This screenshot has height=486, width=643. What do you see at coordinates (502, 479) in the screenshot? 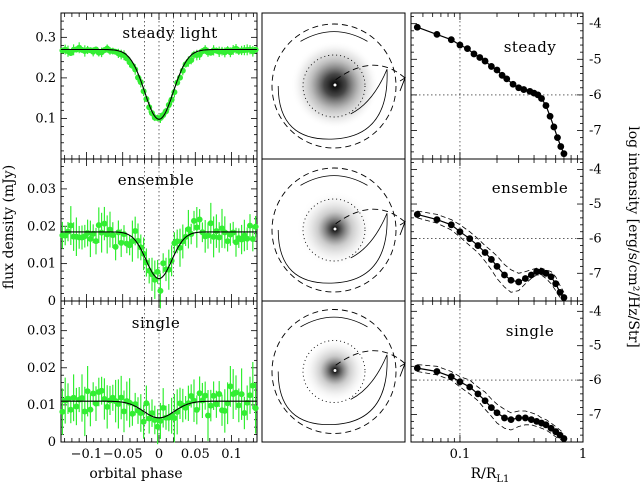
I see `right-x-axis-label-sub: L1` at bounding box center [502, 479].